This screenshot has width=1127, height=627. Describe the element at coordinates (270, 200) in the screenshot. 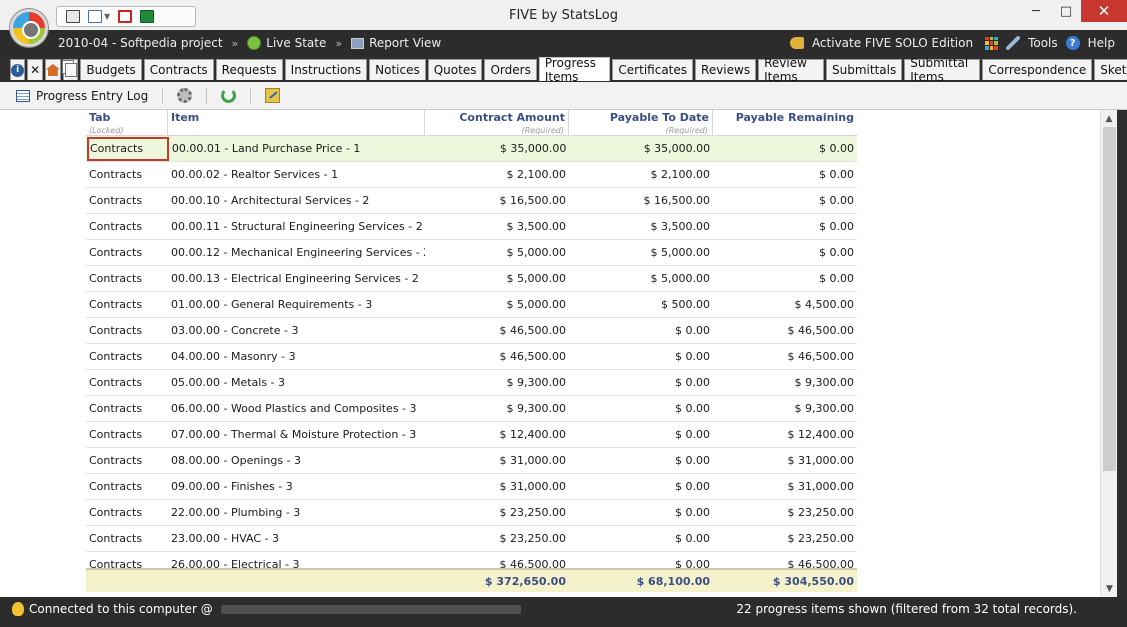

I see `cell-item: 00.00.10 - Architectural Services - 2` at that location.